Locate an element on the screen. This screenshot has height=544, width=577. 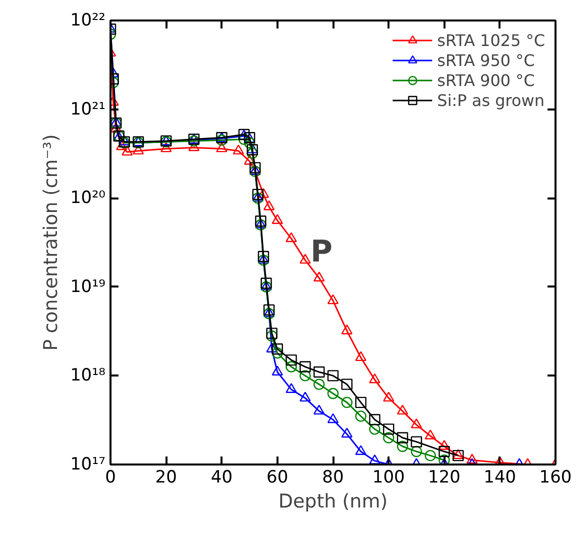
legend-label: sRTA 950 °C is located at coordinates (486, 60).